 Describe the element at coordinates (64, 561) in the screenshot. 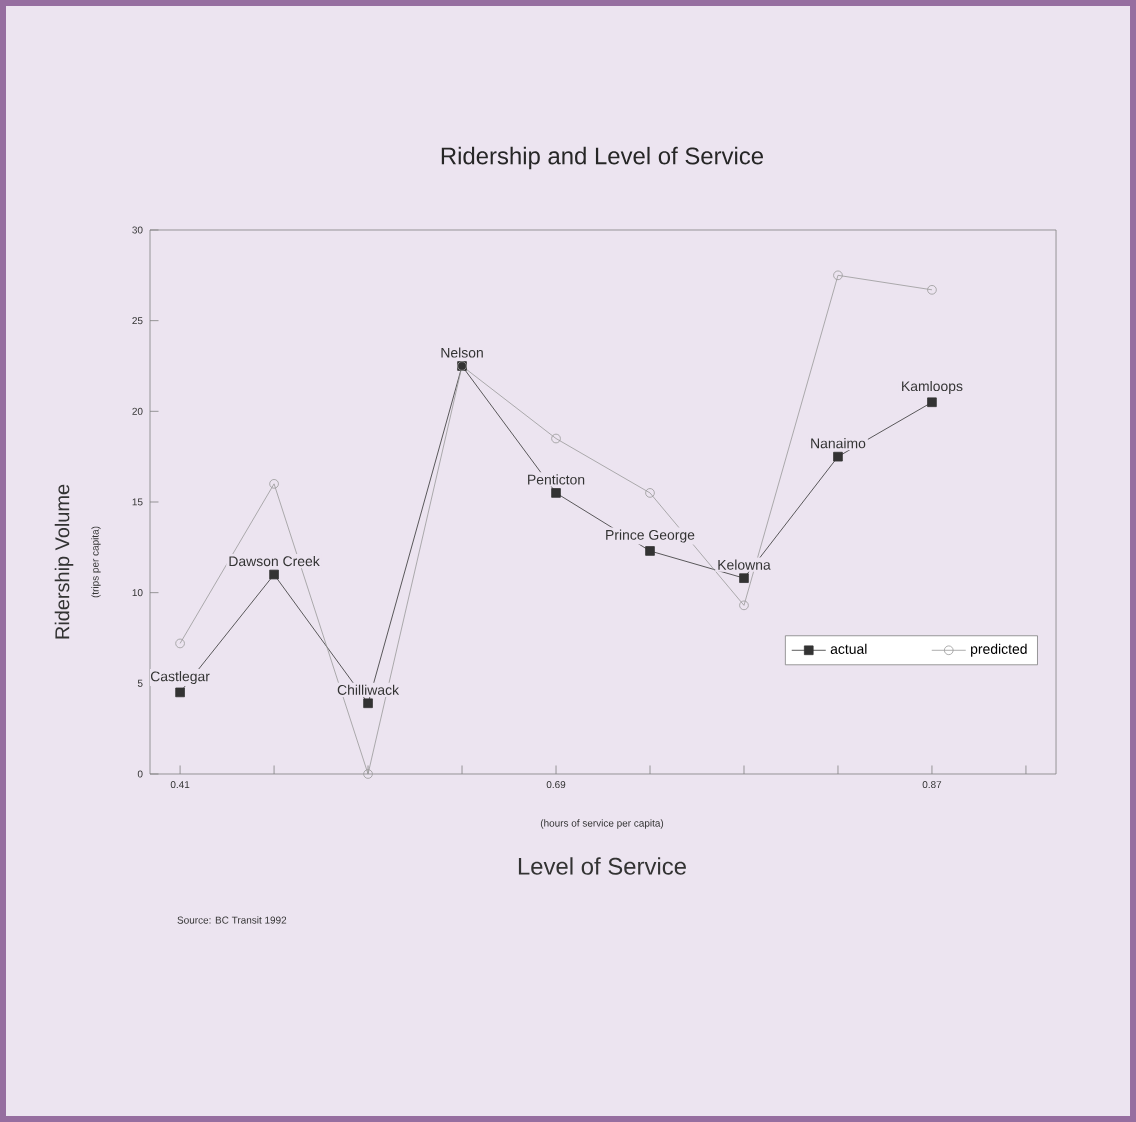

I see `y-axis-title: Ridership Volume` at that location.